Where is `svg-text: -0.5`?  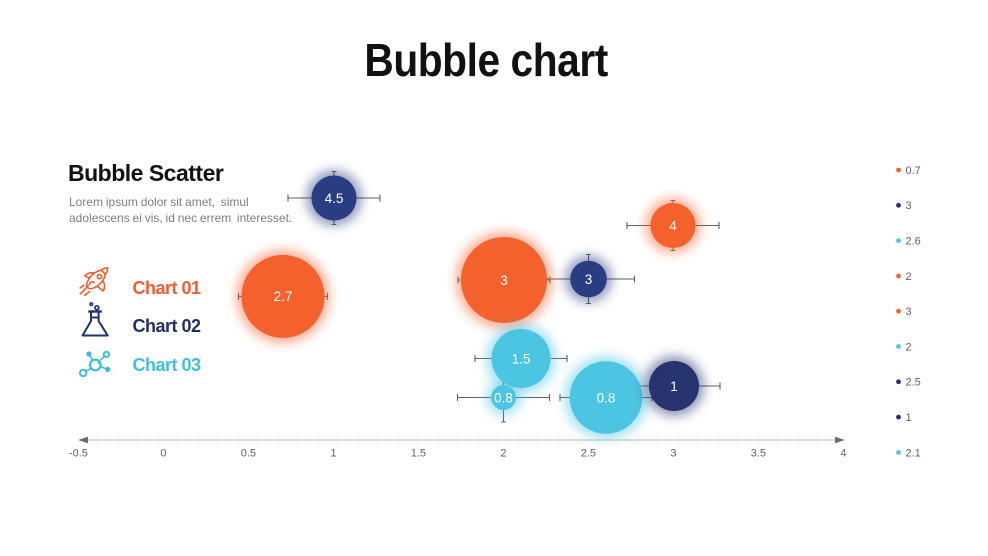 svg-text: -0.5 is located at coordinates (78, 454).